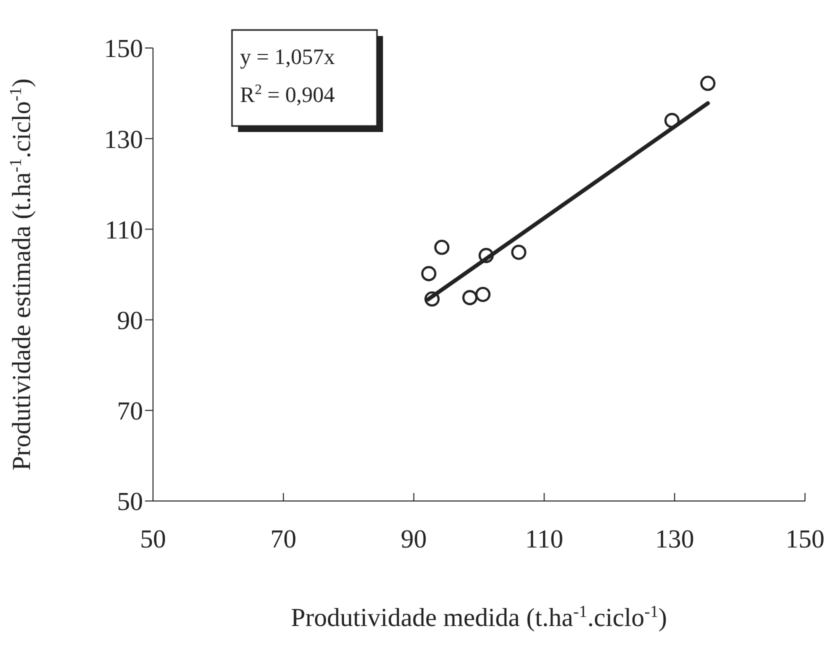 The height and width of the screenshot is (659, 837). Describe the element at coordinates (479, 617) in the screenshot. I see `x-axis-title: Produtividade medida (t.ha$^{-1}$.ciclo$^{-1}$)` at that location.